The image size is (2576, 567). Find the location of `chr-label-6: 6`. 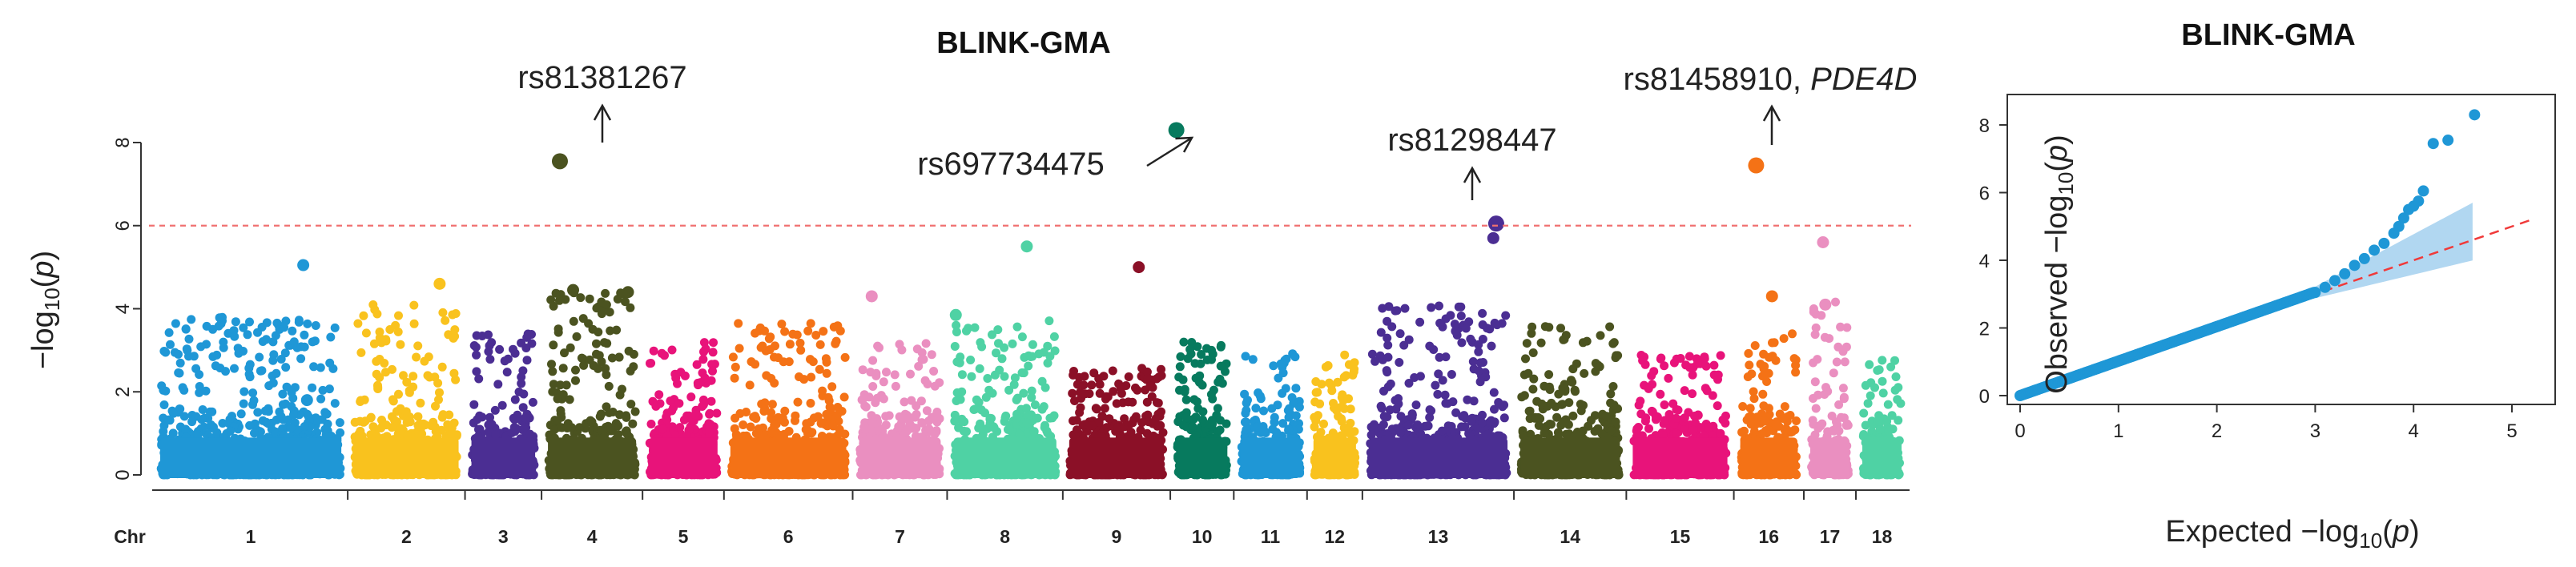

chr-label-6: 6 is located at coordinates (788, 536).